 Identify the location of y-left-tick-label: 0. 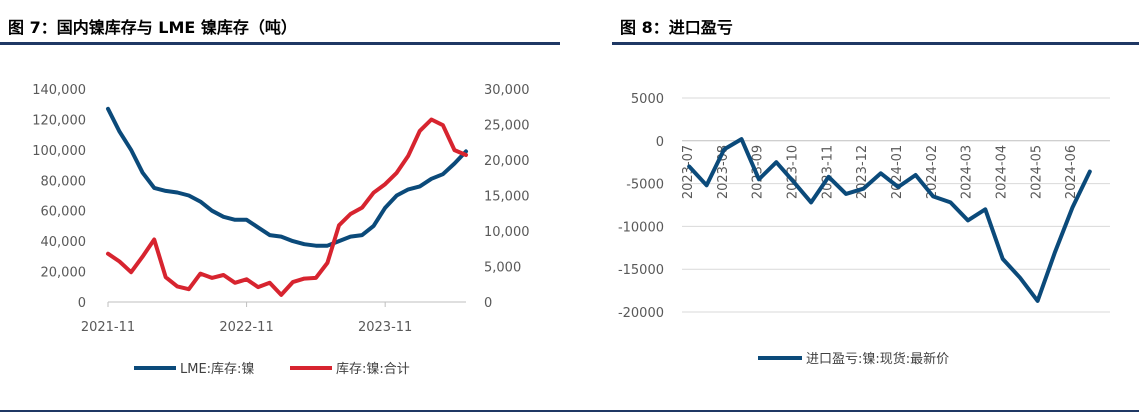
(82, 303).